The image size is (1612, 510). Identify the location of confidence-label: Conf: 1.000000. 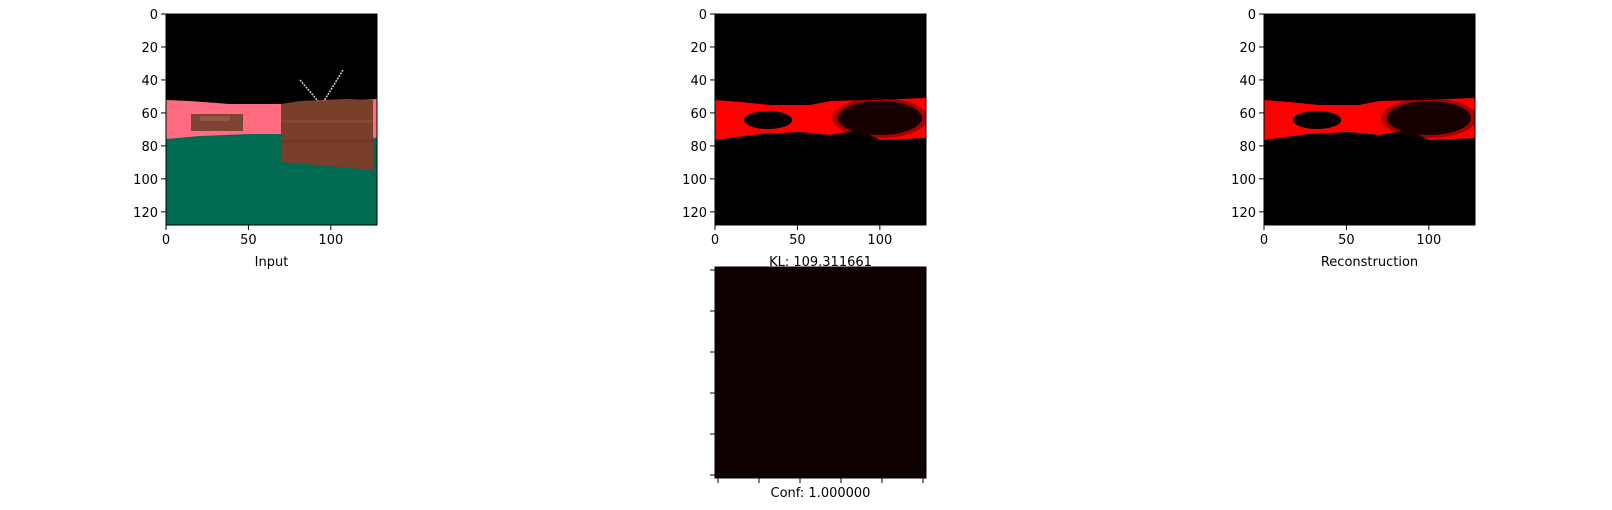
(821, 493).